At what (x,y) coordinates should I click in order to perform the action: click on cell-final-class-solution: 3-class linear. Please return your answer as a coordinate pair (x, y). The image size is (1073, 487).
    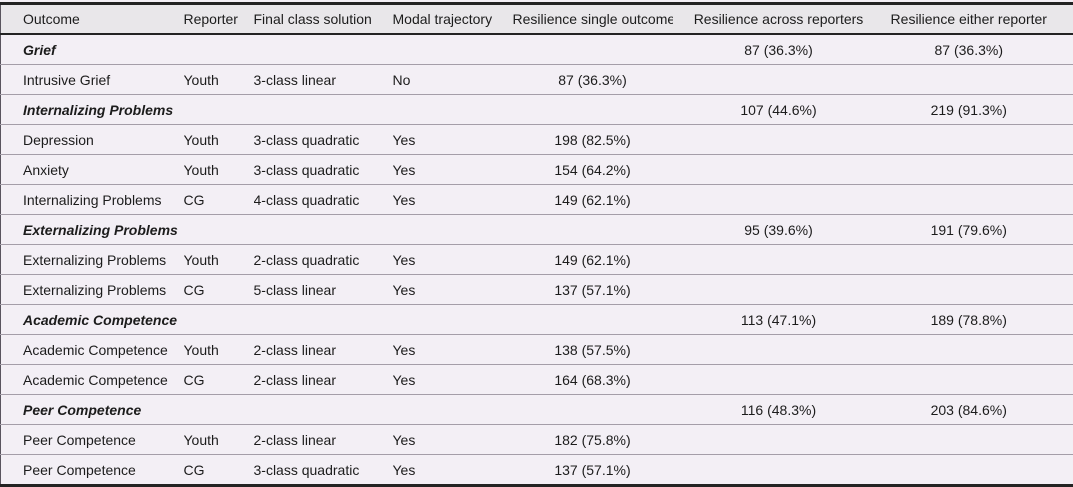
    Looking at the image, I should click on (323, 80).